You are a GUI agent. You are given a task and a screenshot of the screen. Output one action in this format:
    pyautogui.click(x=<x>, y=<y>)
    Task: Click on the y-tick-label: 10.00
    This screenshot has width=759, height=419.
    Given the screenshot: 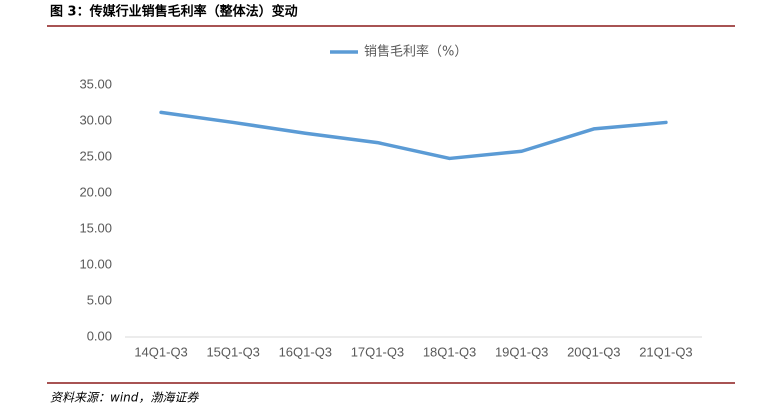 What is the action you would take?
    pyautogui.click(x=95, y=263)
    